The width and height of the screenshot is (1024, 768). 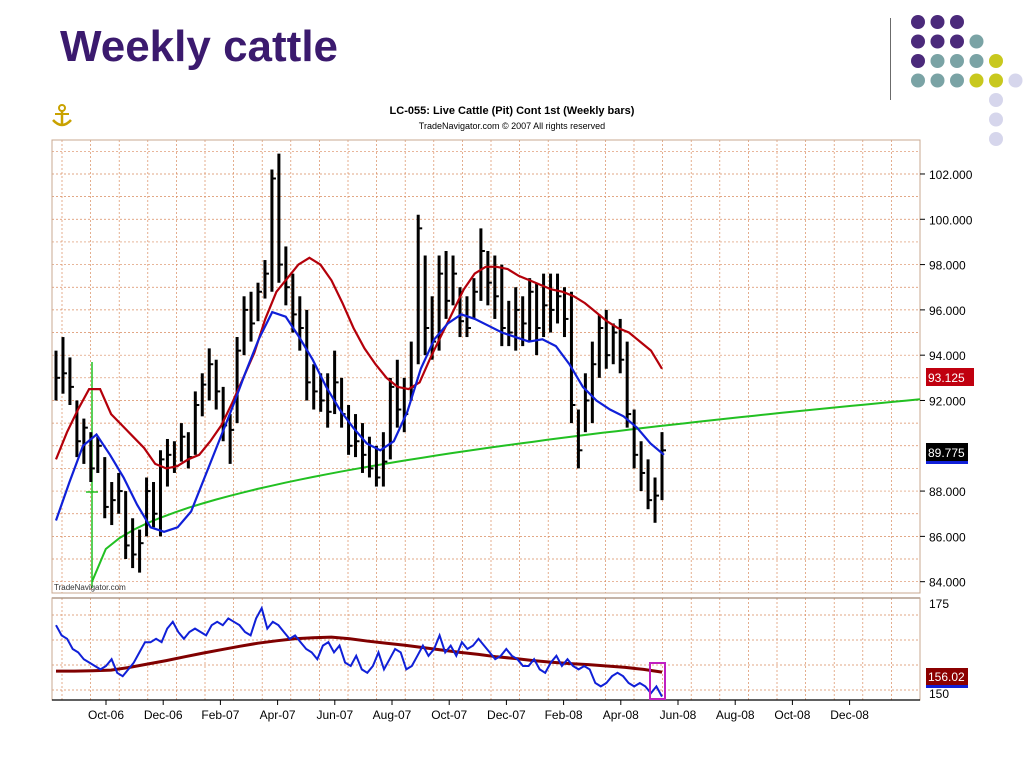 I want to click on y-tick-label: 98.000, so click(x=947, y=266).